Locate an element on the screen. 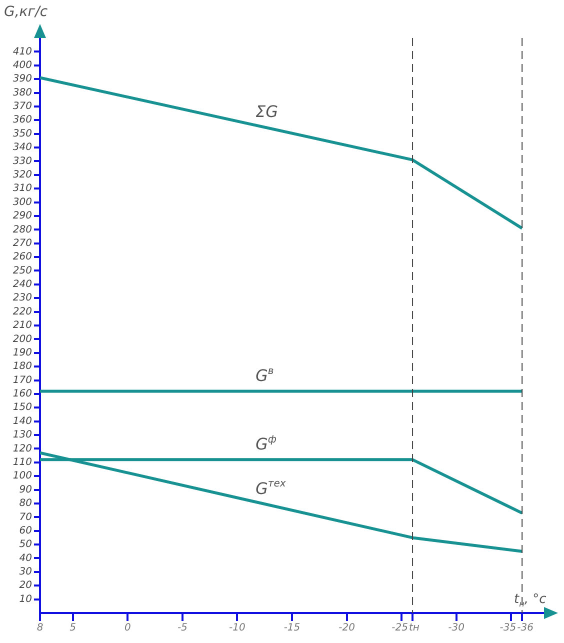  x-tick-label: -25 is located at coordinates (400, 628).